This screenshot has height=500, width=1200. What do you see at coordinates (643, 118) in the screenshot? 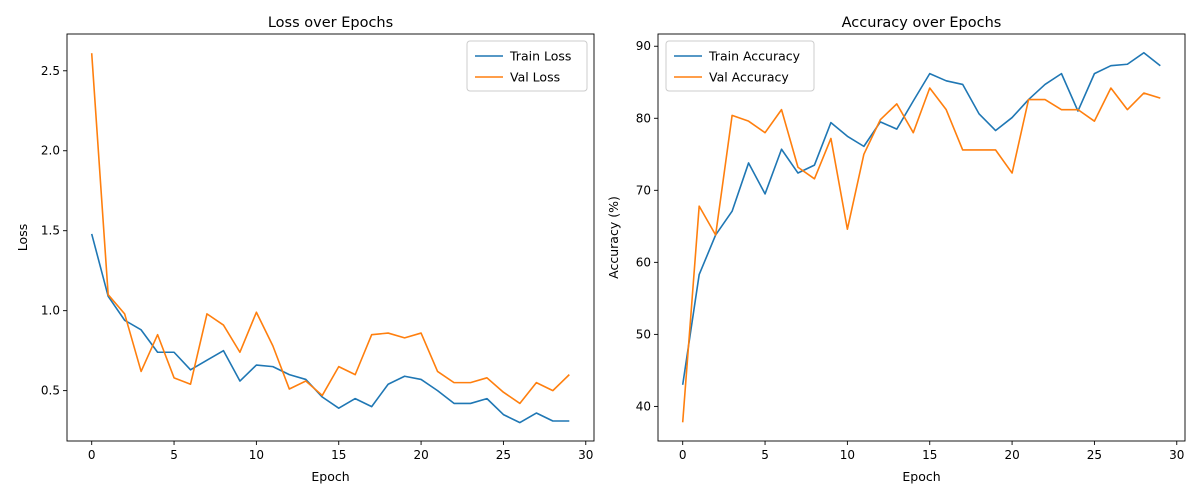
I see `y-tick-label: 80` at bounding box center [643, 118].